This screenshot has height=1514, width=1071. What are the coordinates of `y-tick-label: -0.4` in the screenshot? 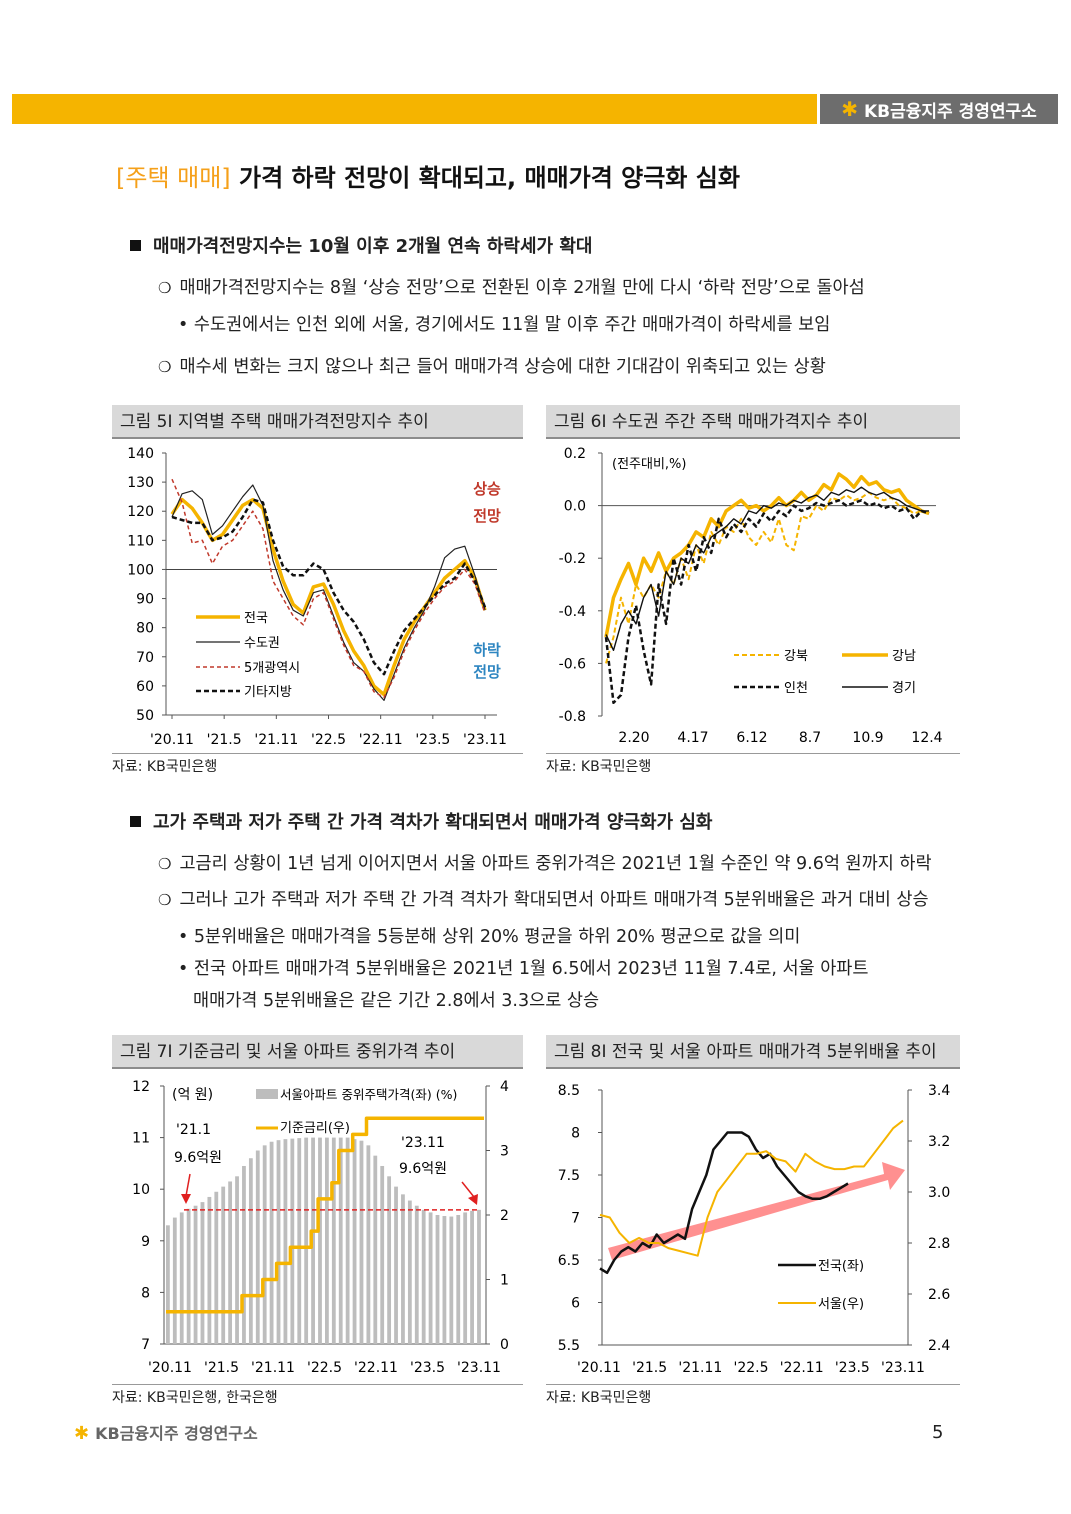 It's located at (572, 612).